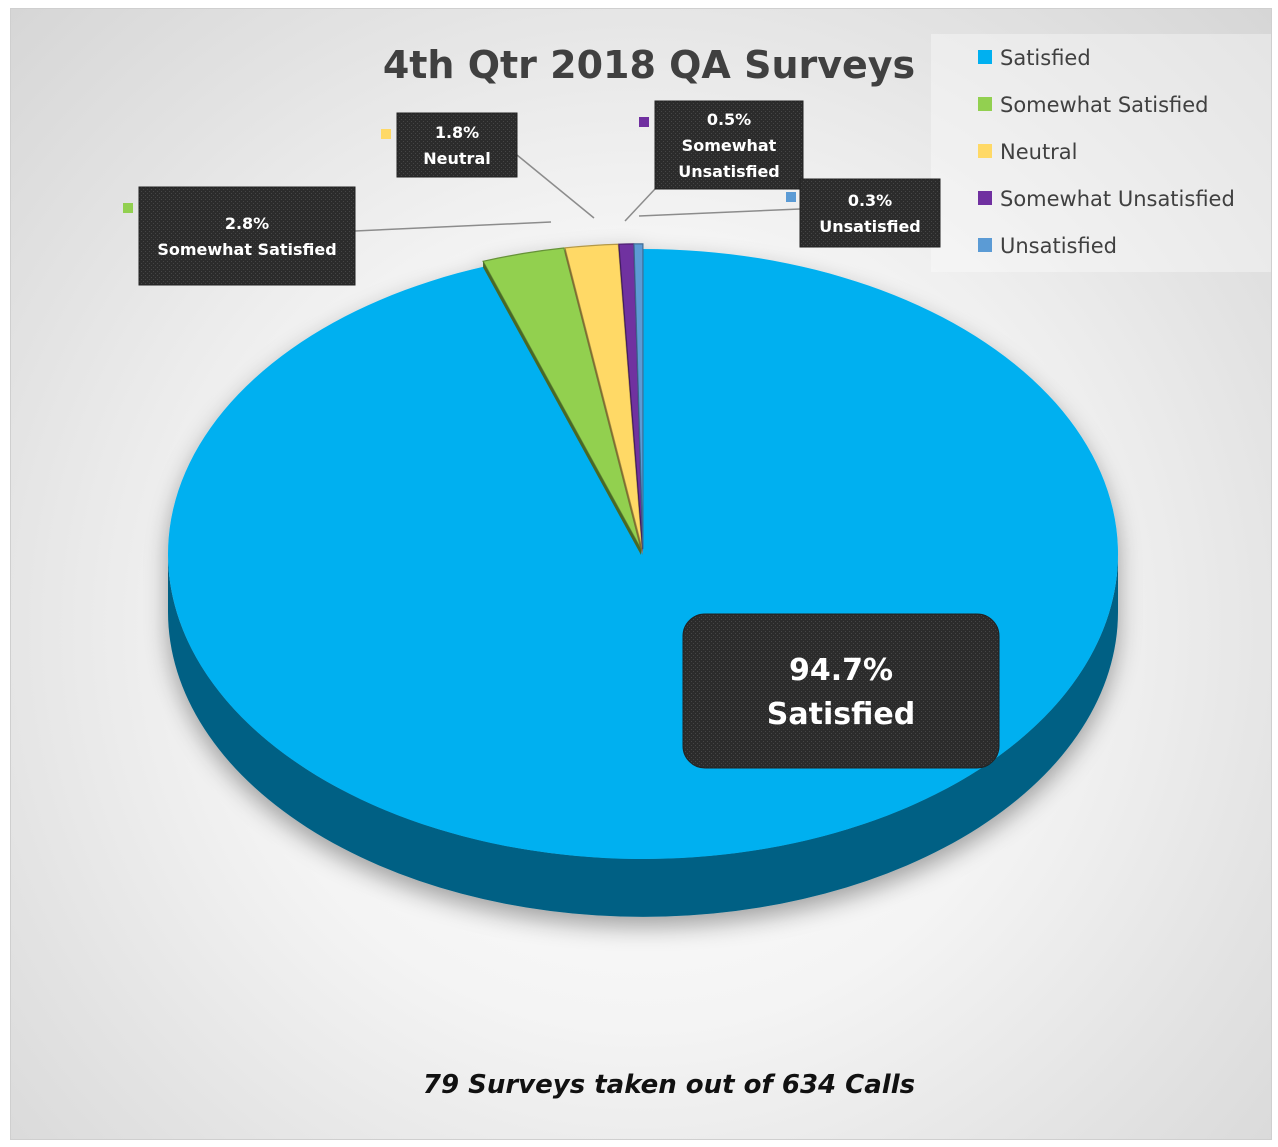 Image resolution: width=1278 pixels, height=1147 pixels. Describe the element at coordinates (1045, 58) in the screenshot. I see `legend-label-satisfied: Satisfied` at that location.